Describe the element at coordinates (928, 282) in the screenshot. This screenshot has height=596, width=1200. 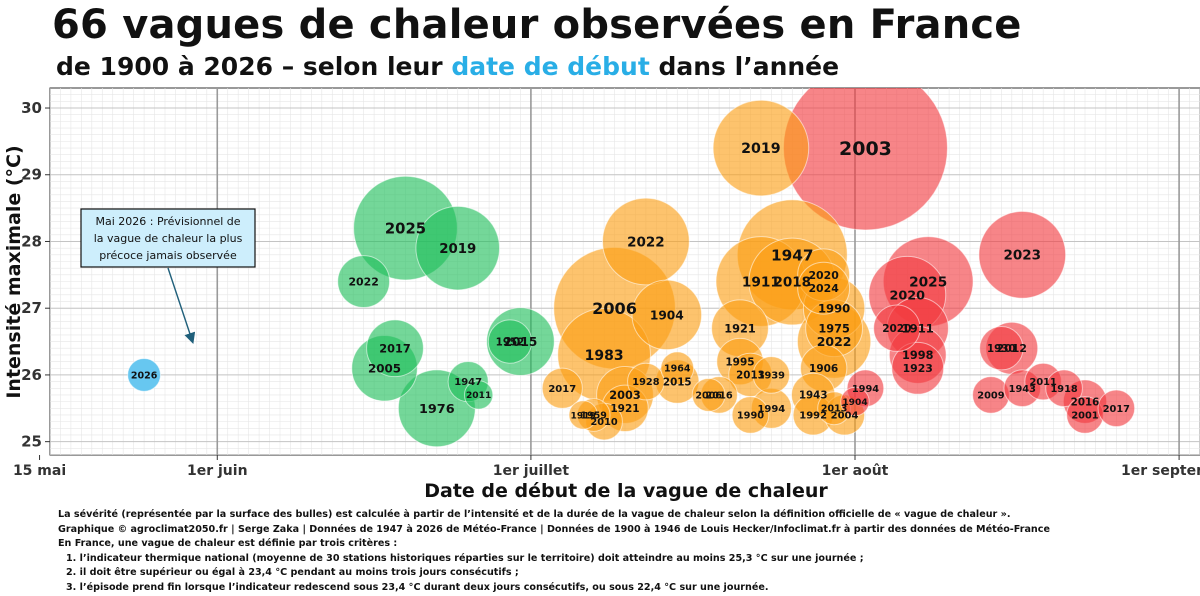
I see `bubble-label: 2025` at that location.